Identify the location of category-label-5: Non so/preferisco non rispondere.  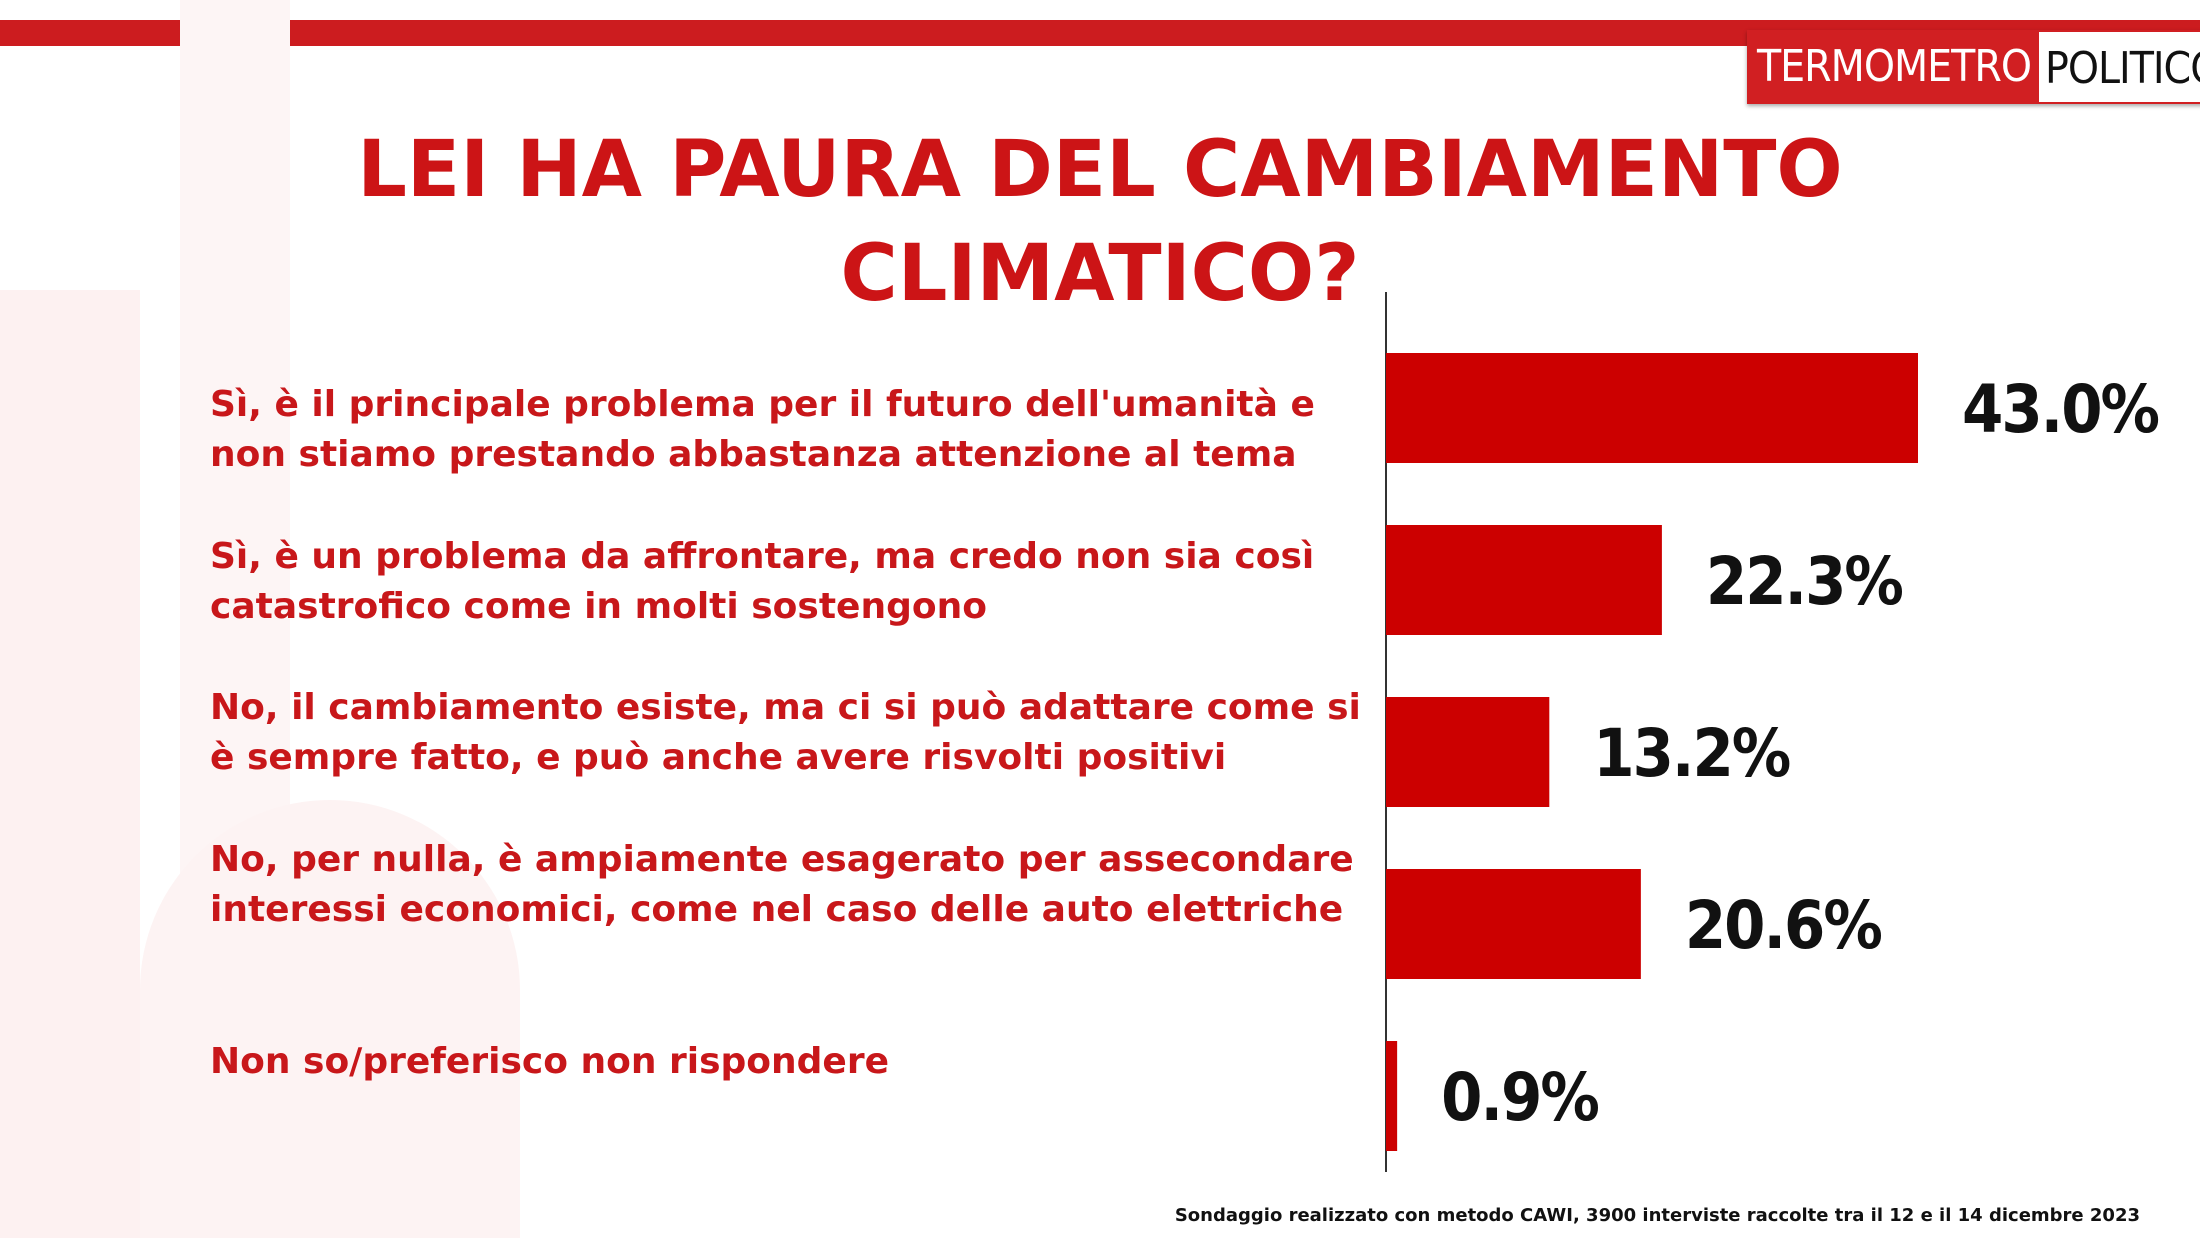
(550, 1061).